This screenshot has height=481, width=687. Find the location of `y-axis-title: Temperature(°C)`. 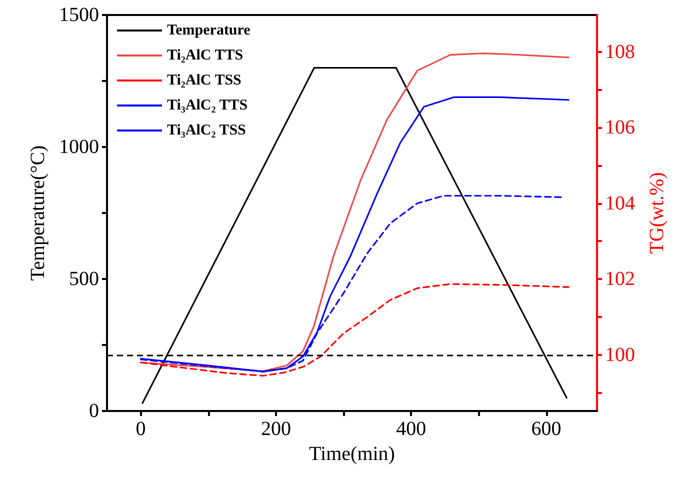

y-axis-title: Temperature(°C) is located at coordinates (38, 213).